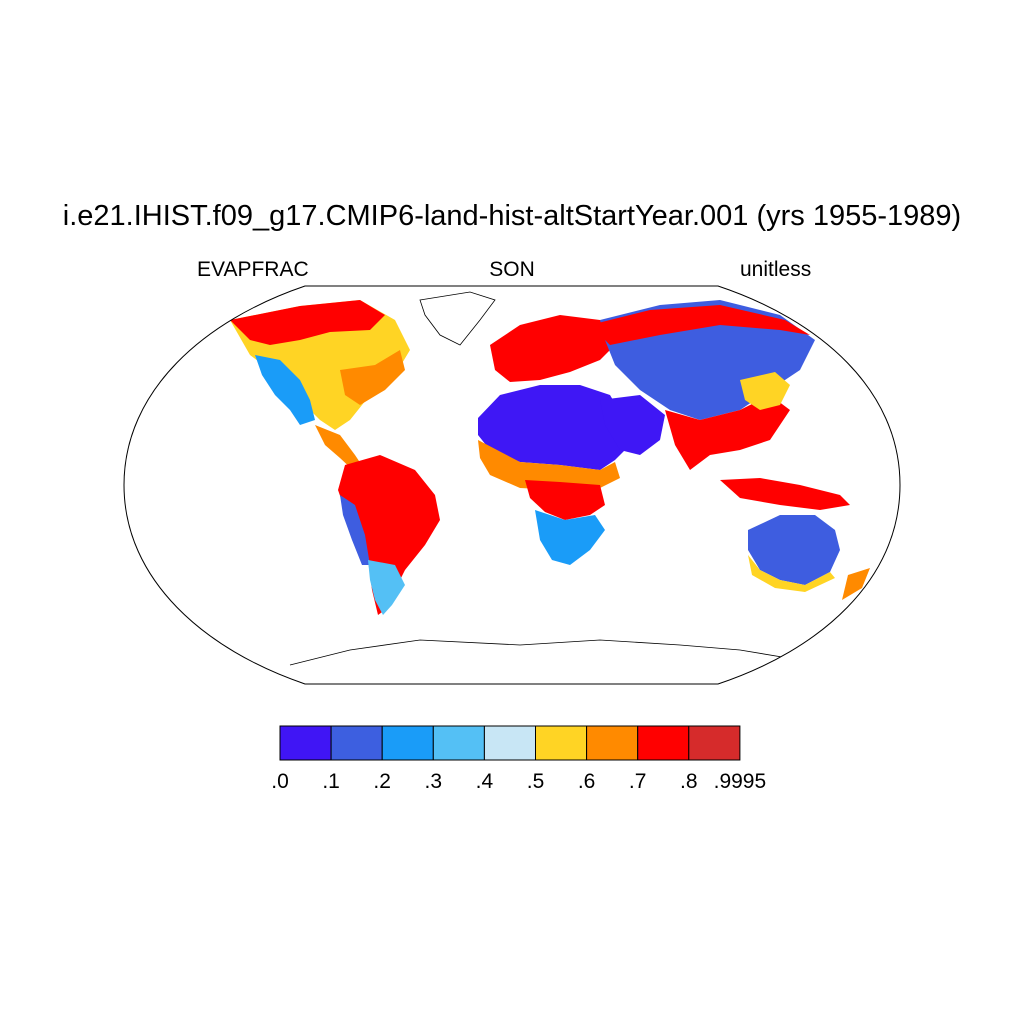 The image size is (1024, 1024). What do you see at coordinates (340, 448) in the screenshot?
I see `central-america-land` at bounding box center [340, 448].